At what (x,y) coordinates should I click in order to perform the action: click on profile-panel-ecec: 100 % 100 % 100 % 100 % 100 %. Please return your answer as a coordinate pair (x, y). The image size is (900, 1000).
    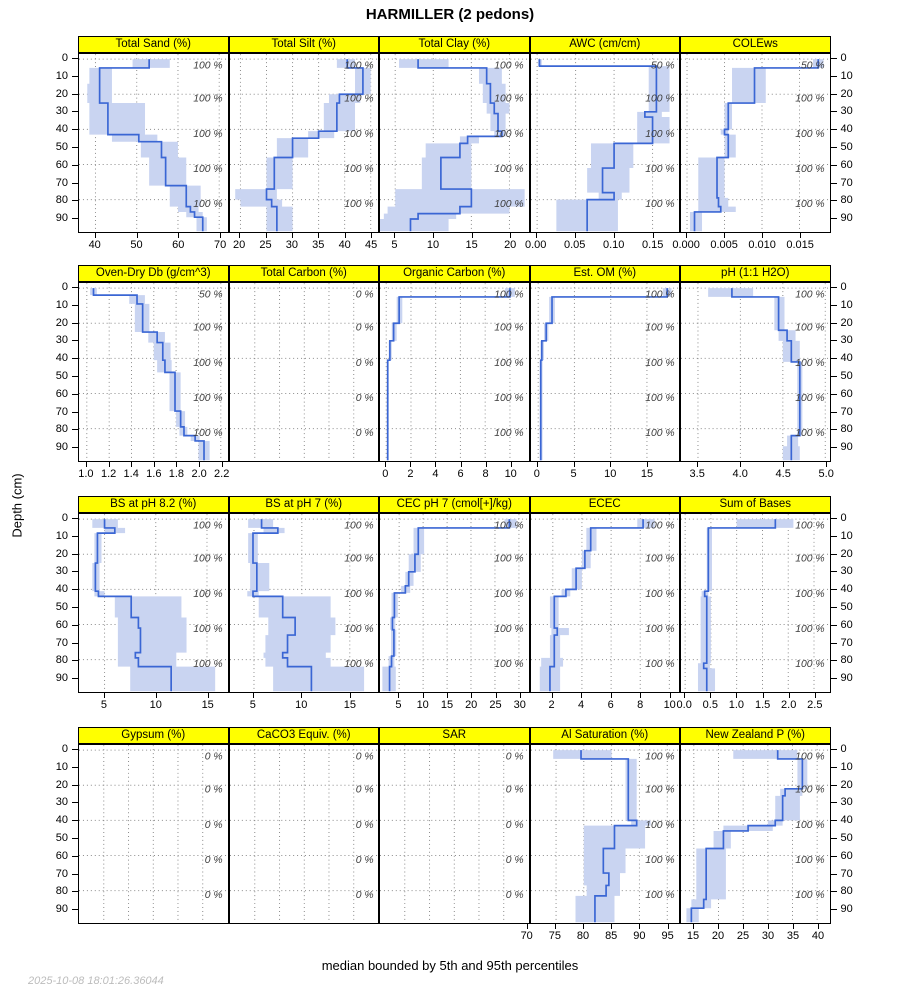
    Looking at the image, I should click on (604, 603).